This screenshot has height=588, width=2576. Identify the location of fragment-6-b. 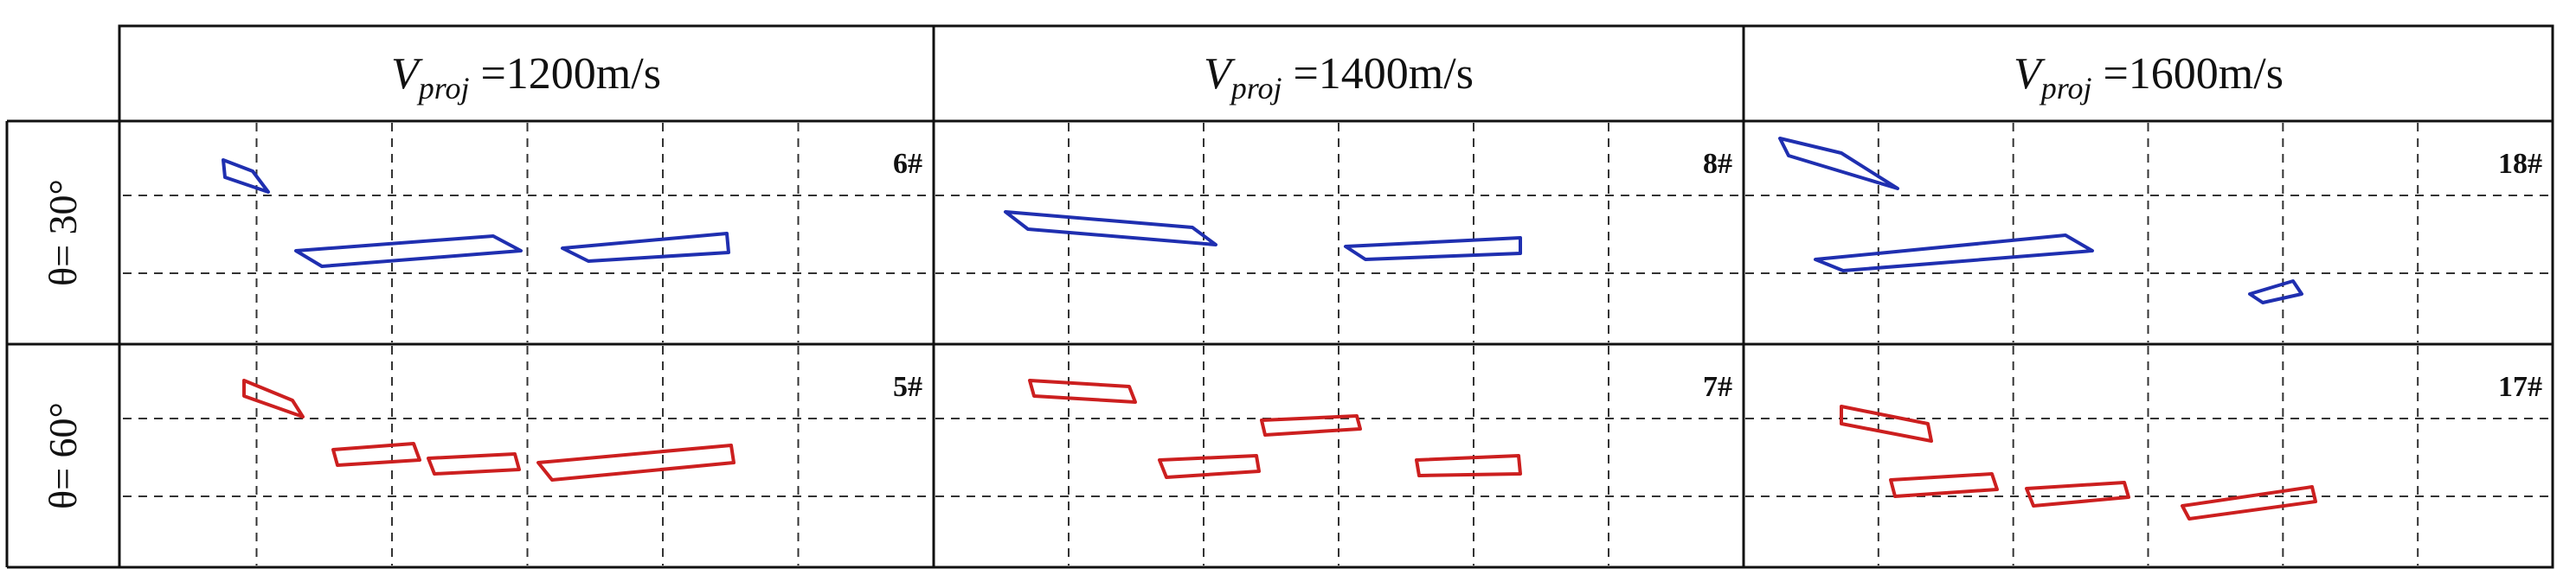
(409, 251).